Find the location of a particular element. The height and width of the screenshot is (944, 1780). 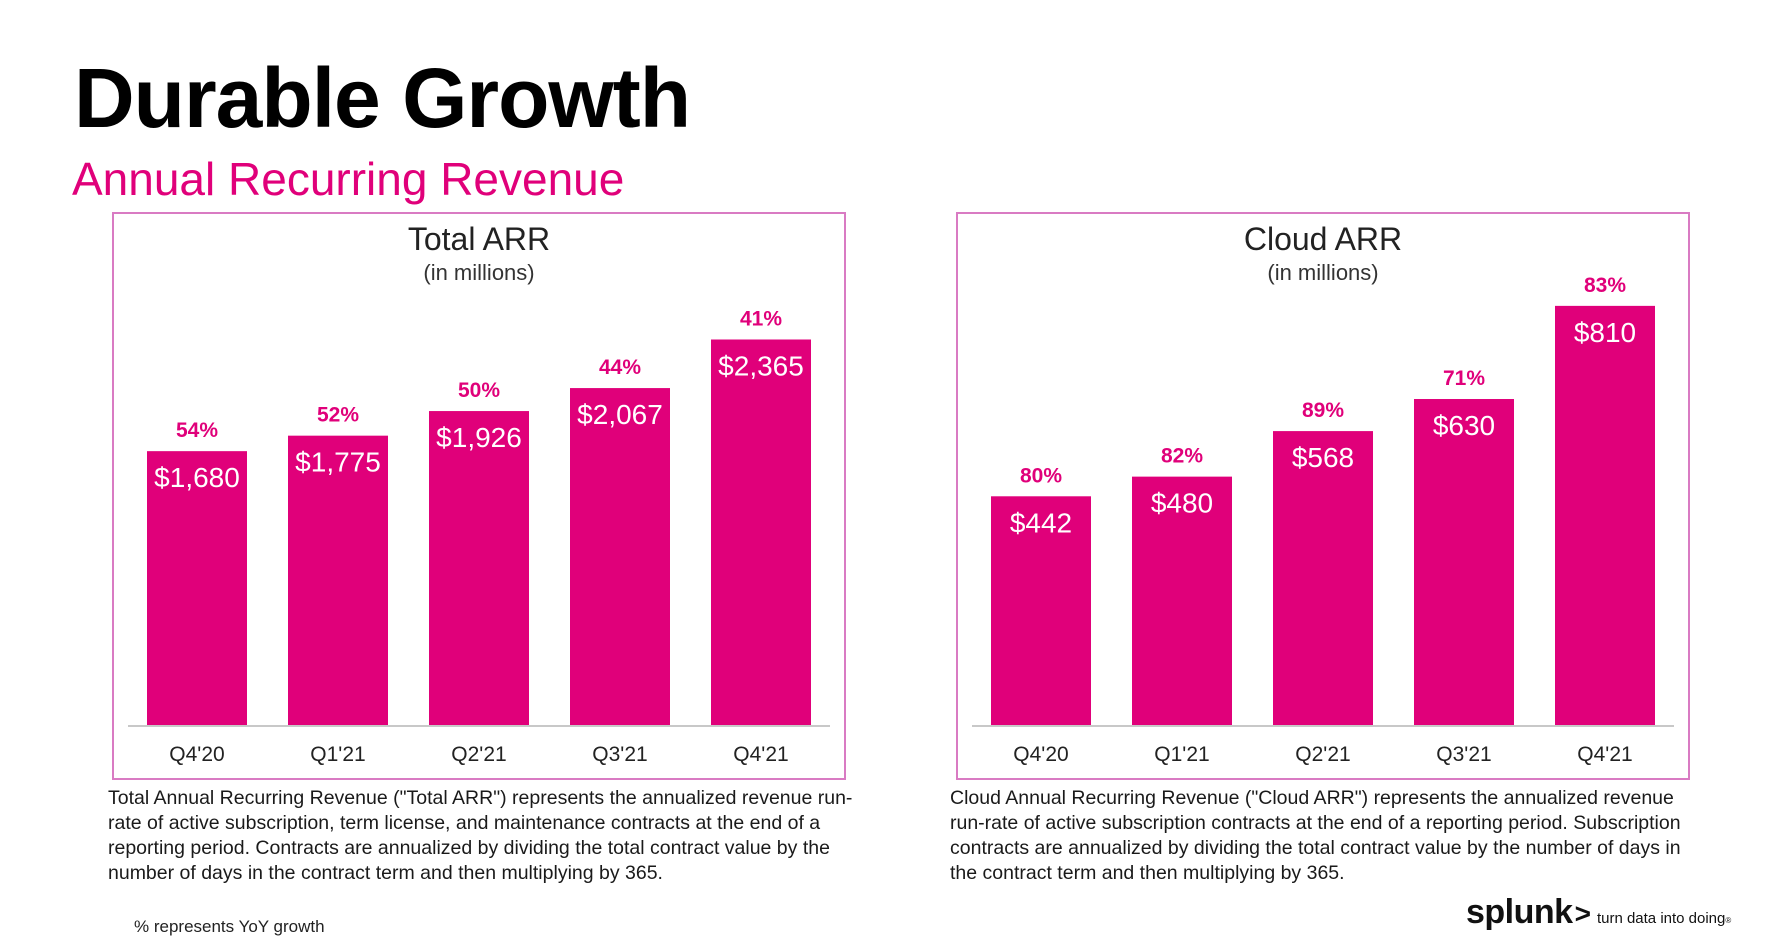

cloud-arr-category-tick: Q2'21 is located at coordinates (1322, 754).